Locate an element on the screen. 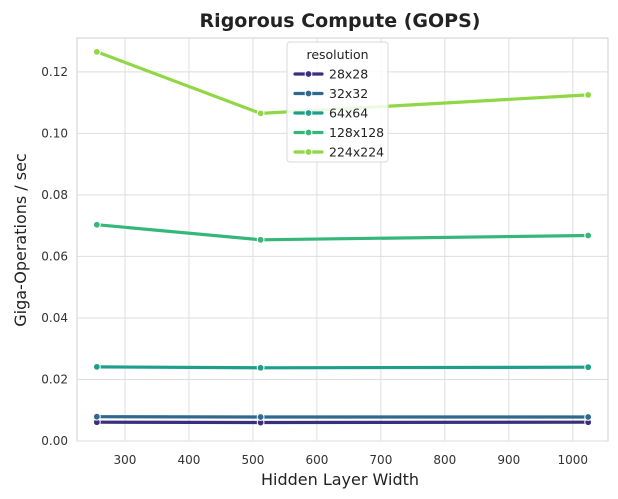 This screenshot has width=618, height=499. x-tick-label: 700 is located at coordinates (380, 460).